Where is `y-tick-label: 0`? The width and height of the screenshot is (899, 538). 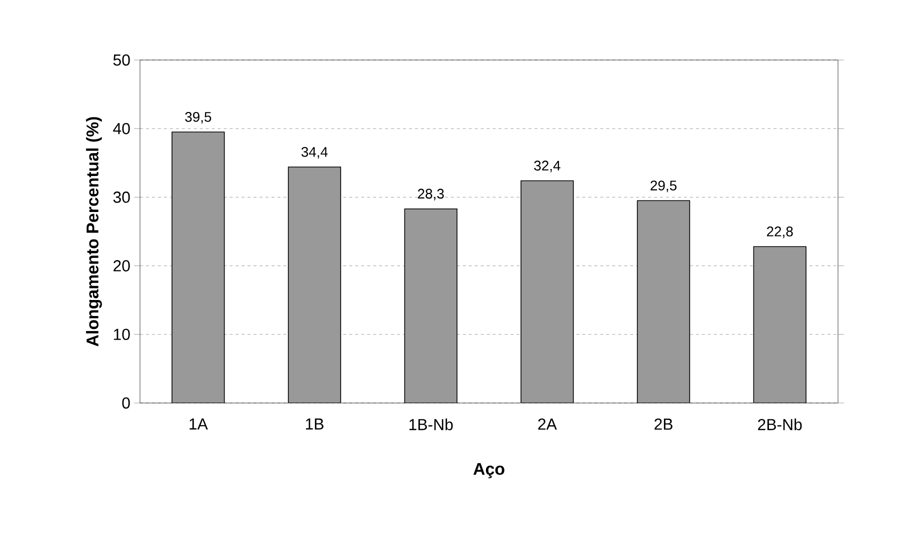
y-tick-label: 0 is located at coordinates (126, 403).